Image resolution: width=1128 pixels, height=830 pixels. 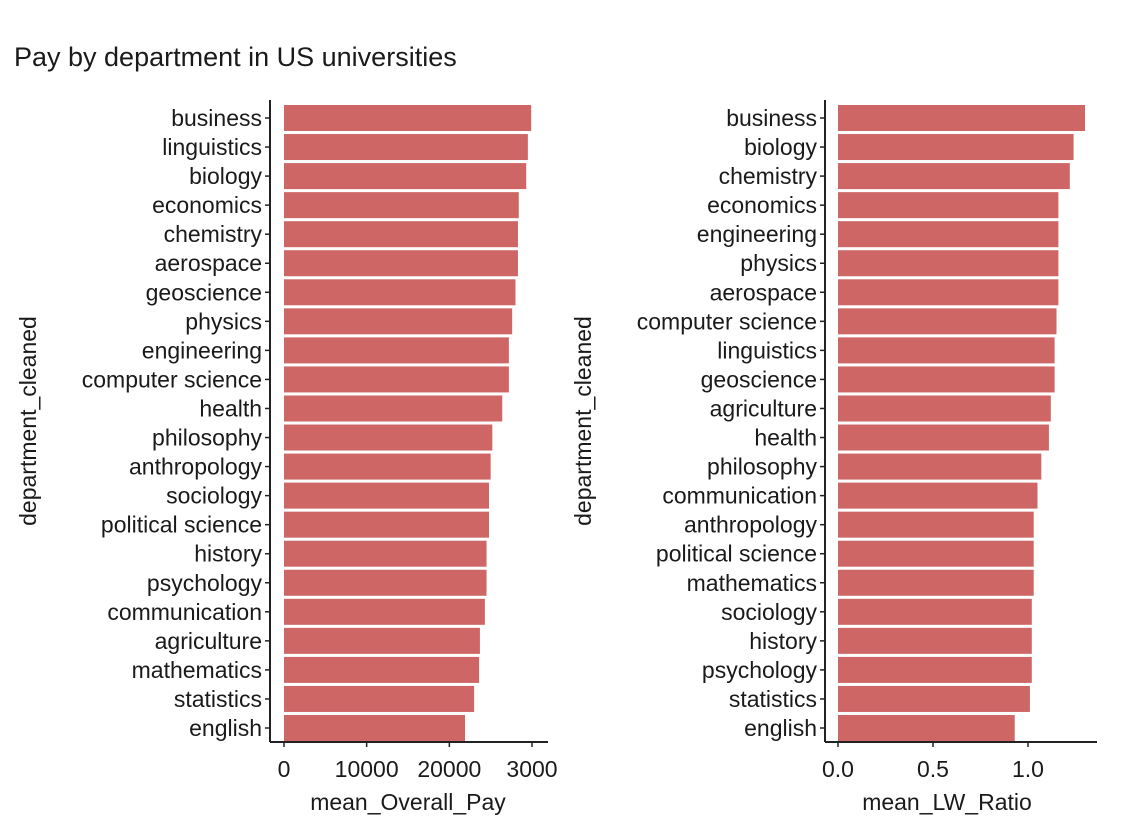 I want to click on x-tick-label: 3000, so click(x=531, y=769).